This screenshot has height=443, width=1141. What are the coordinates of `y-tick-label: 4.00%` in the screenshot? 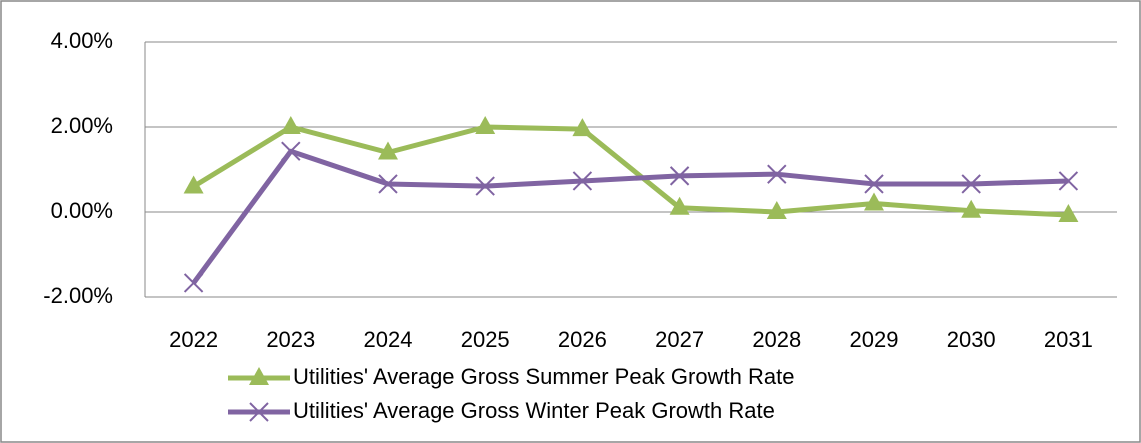 It's located at (82, 40).